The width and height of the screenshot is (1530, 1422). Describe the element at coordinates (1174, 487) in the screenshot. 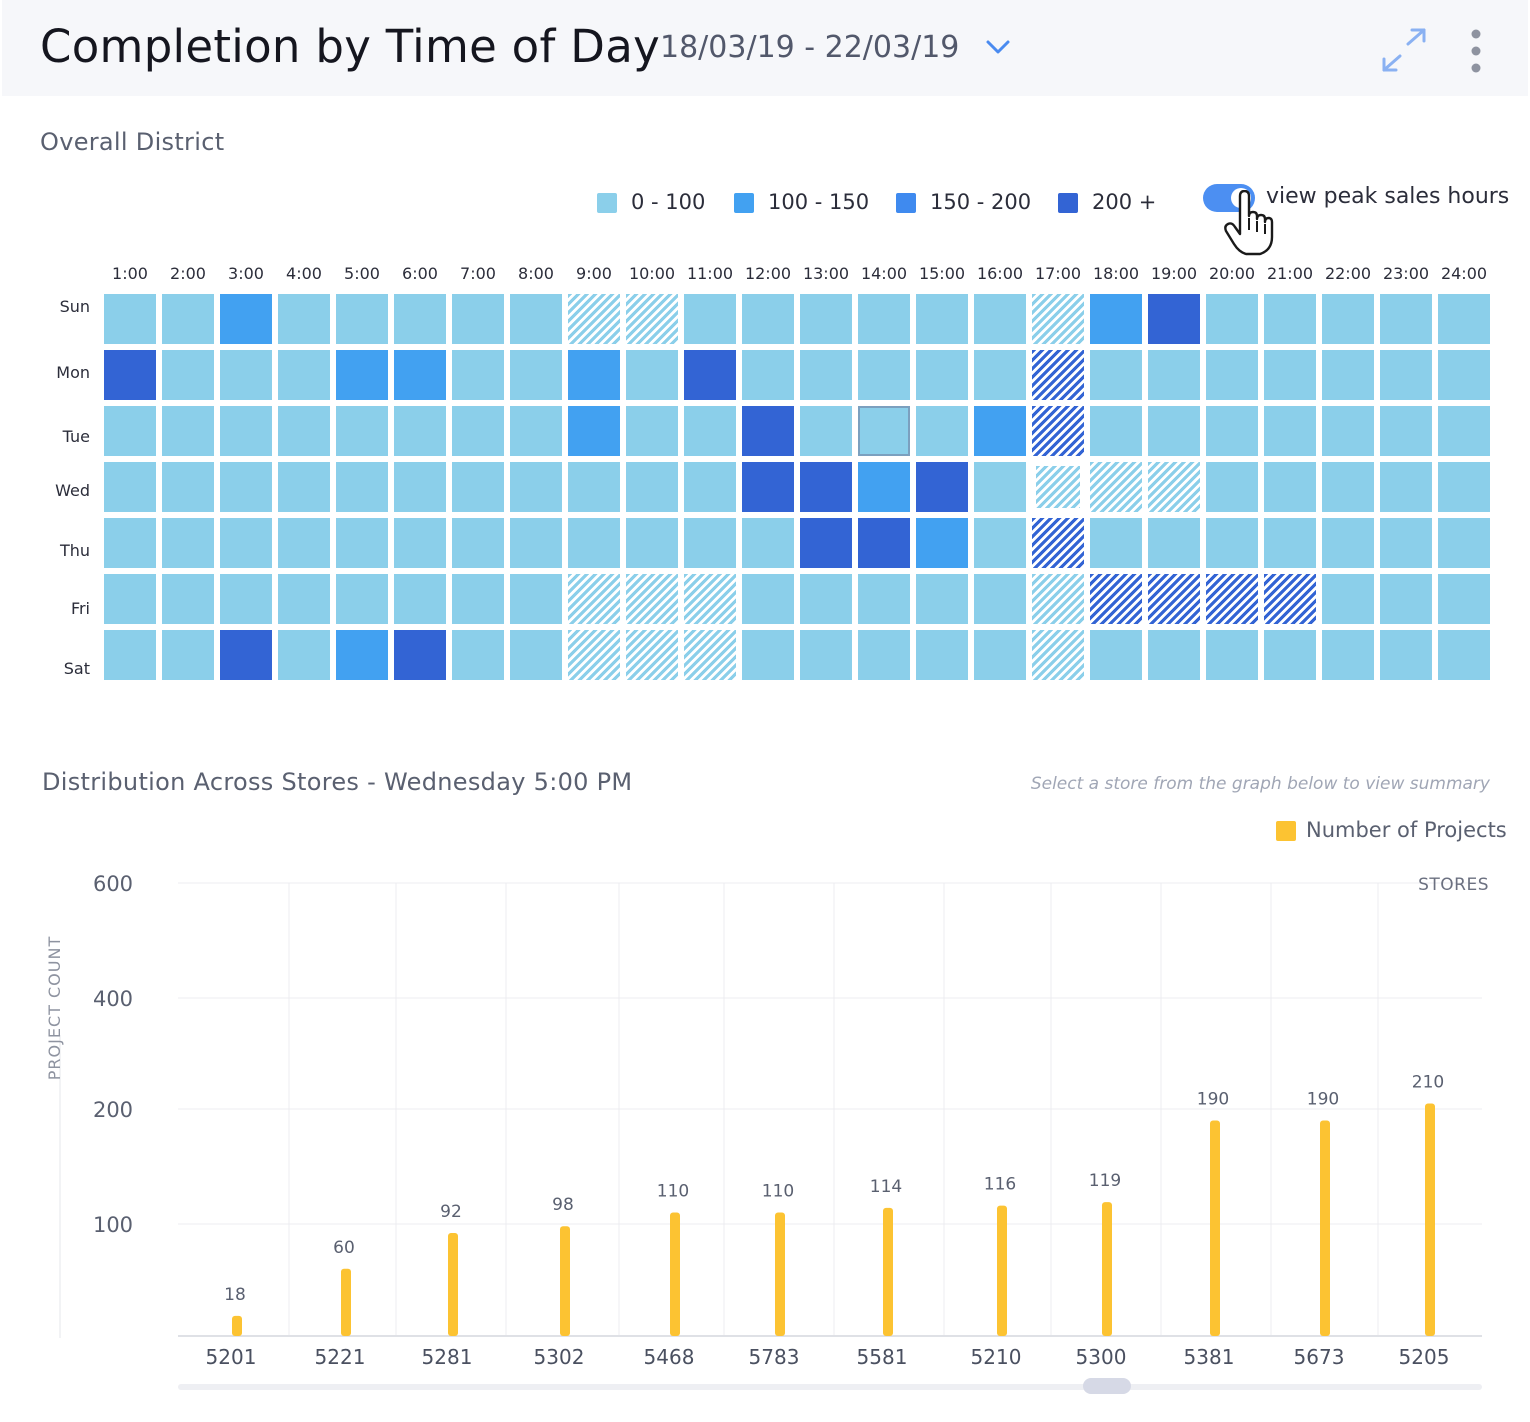

I see `heatmap-cell-wed-1900` at that location.